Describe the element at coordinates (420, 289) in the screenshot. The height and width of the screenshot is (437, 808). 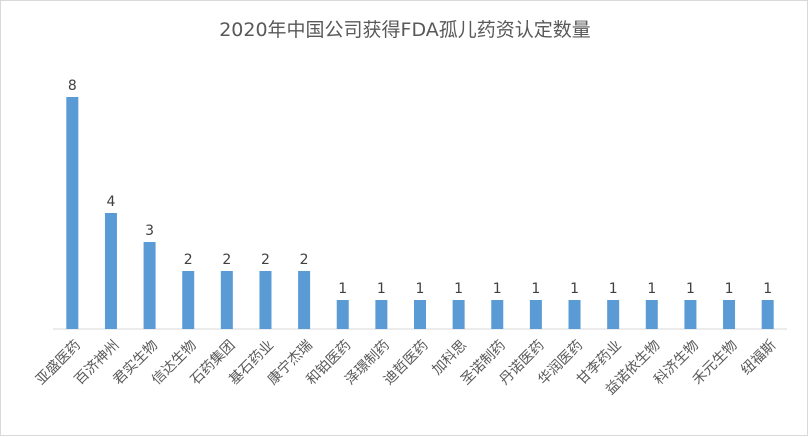
I see `data-label-9: 1` at that location.